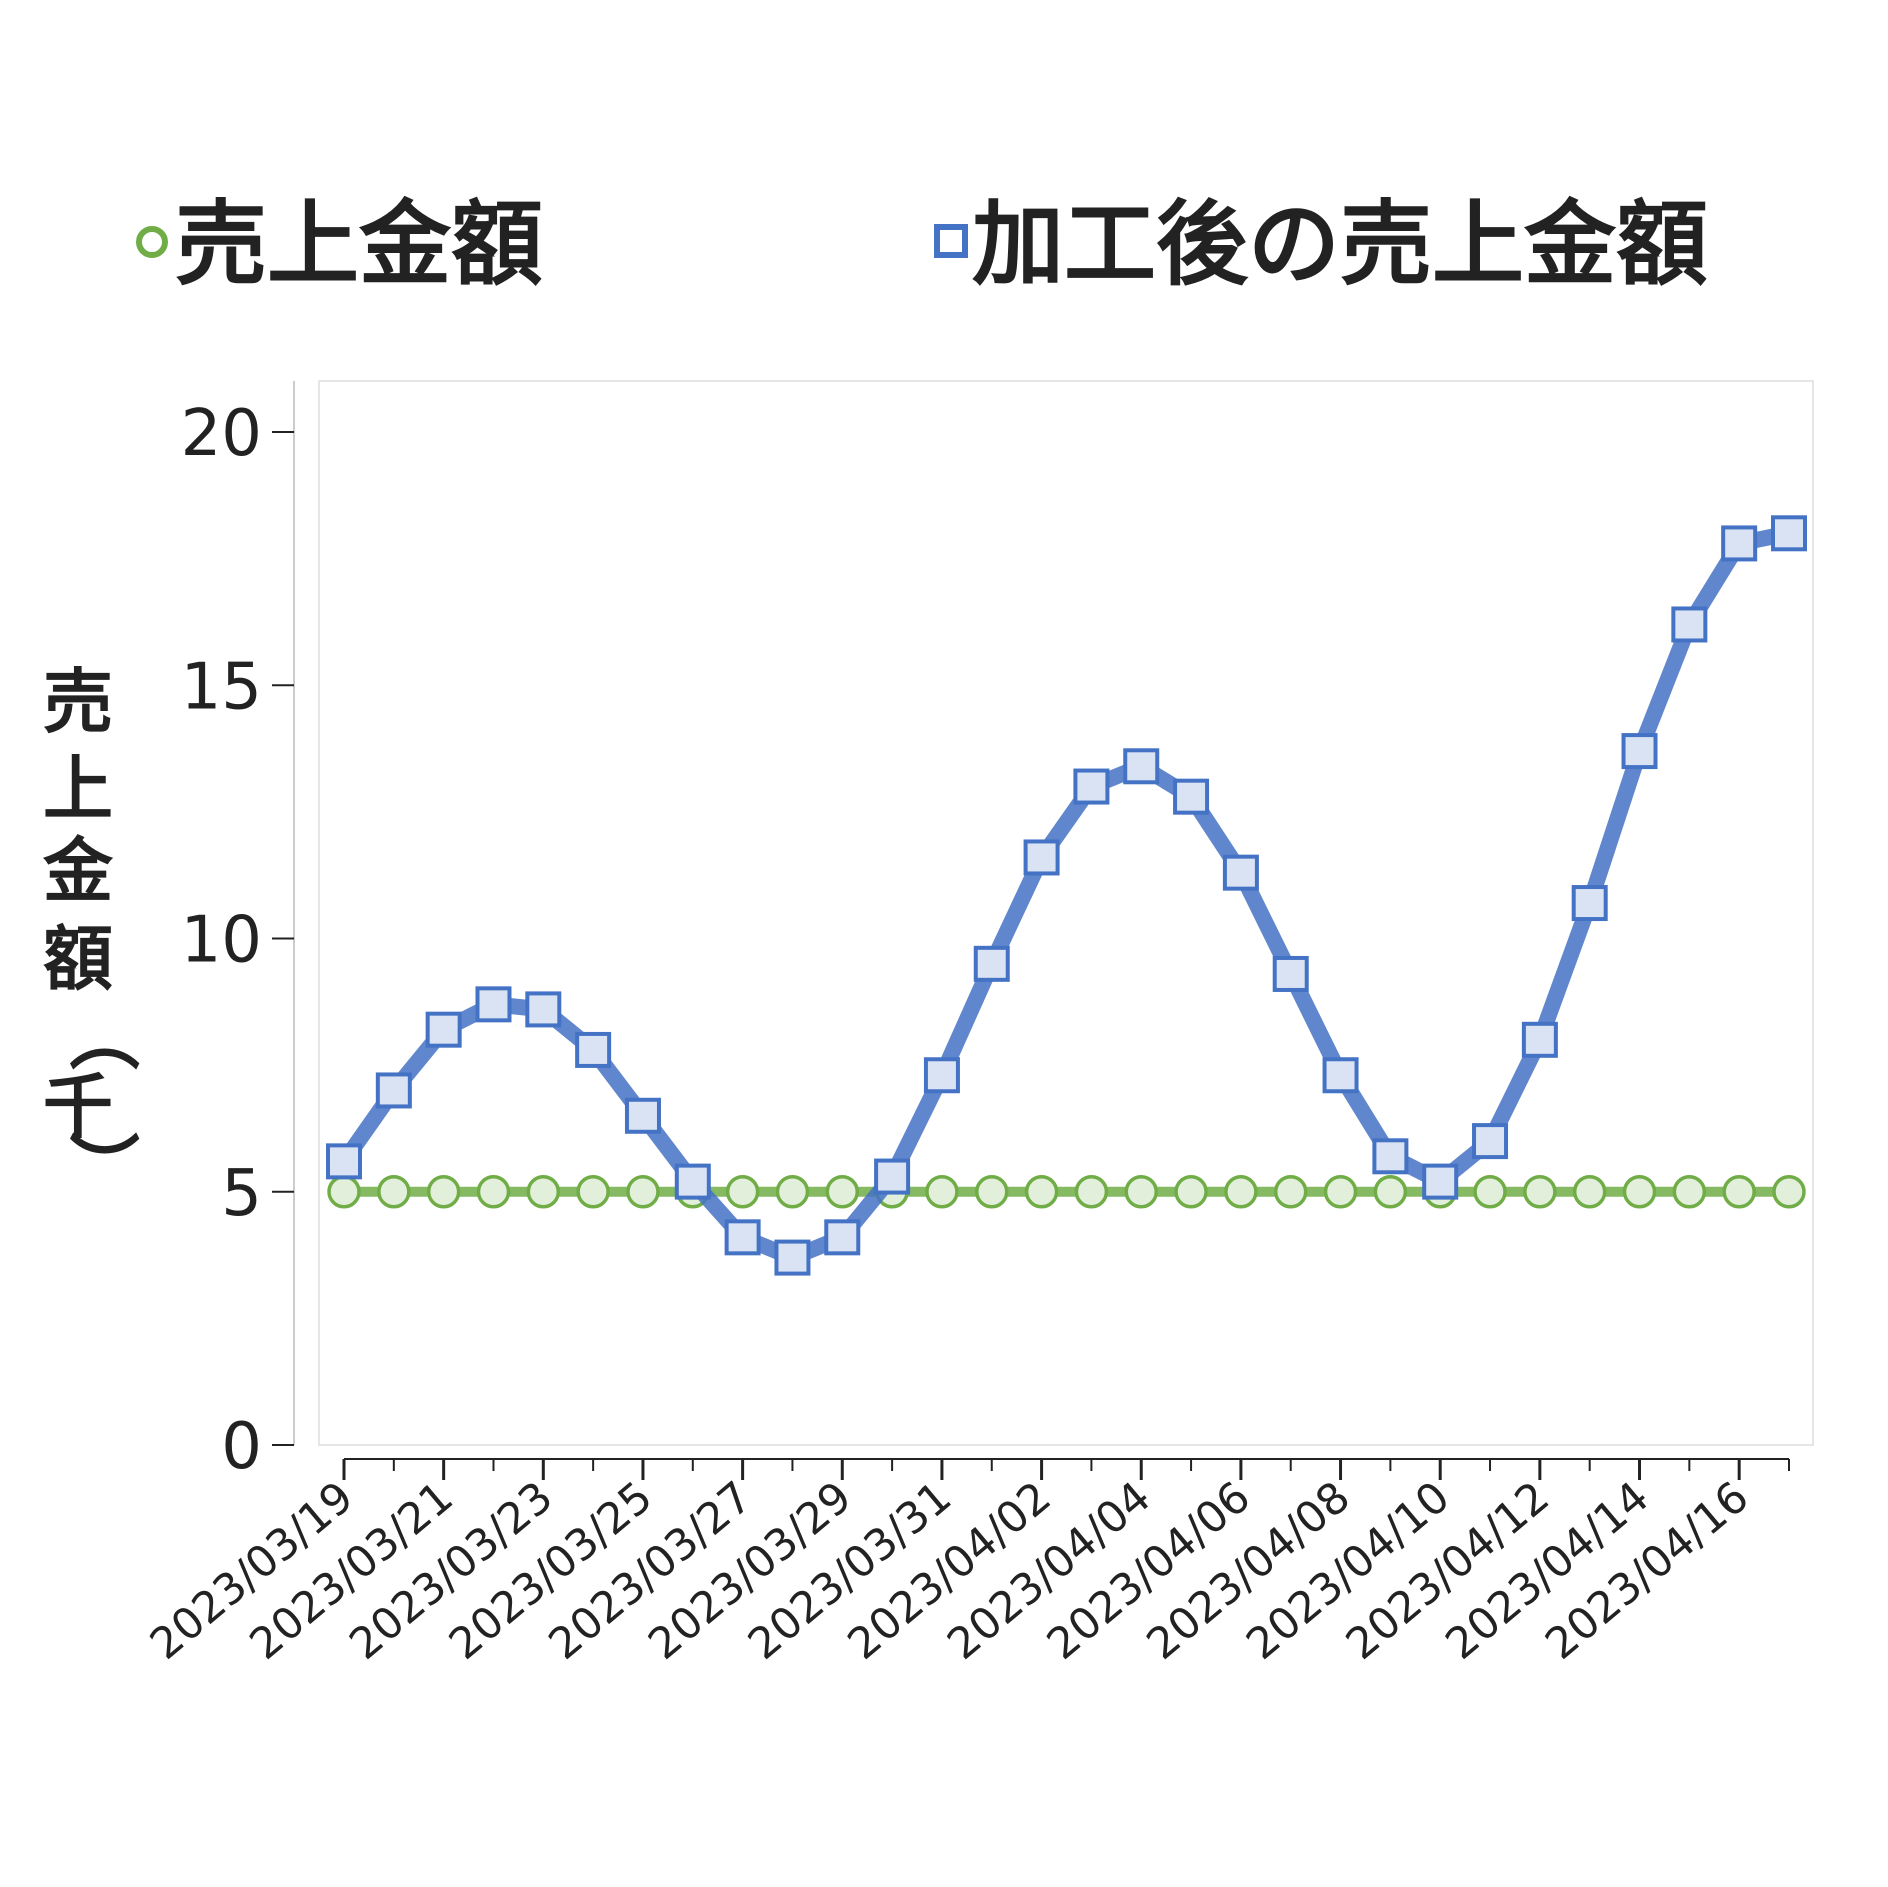 The image size is (1888, 1887). I want to click on legend-item-processed-sales: 加工後の売上金額, so click(1321, 244).